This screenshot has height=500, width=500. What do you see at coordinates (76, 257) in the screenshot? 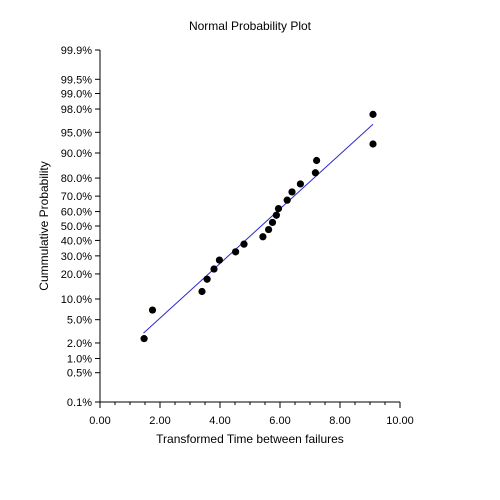
I see `y-tick-label: 30.0%` at bounding box center [76, 257].